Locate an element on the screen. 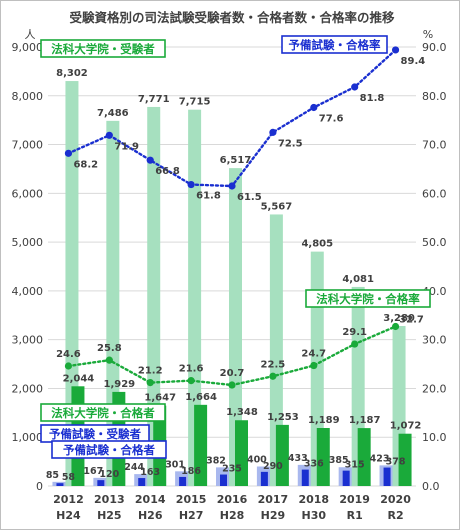 The image size is (460, 530). x-tick-label-era: H30 is located at coordinates (314, 515).